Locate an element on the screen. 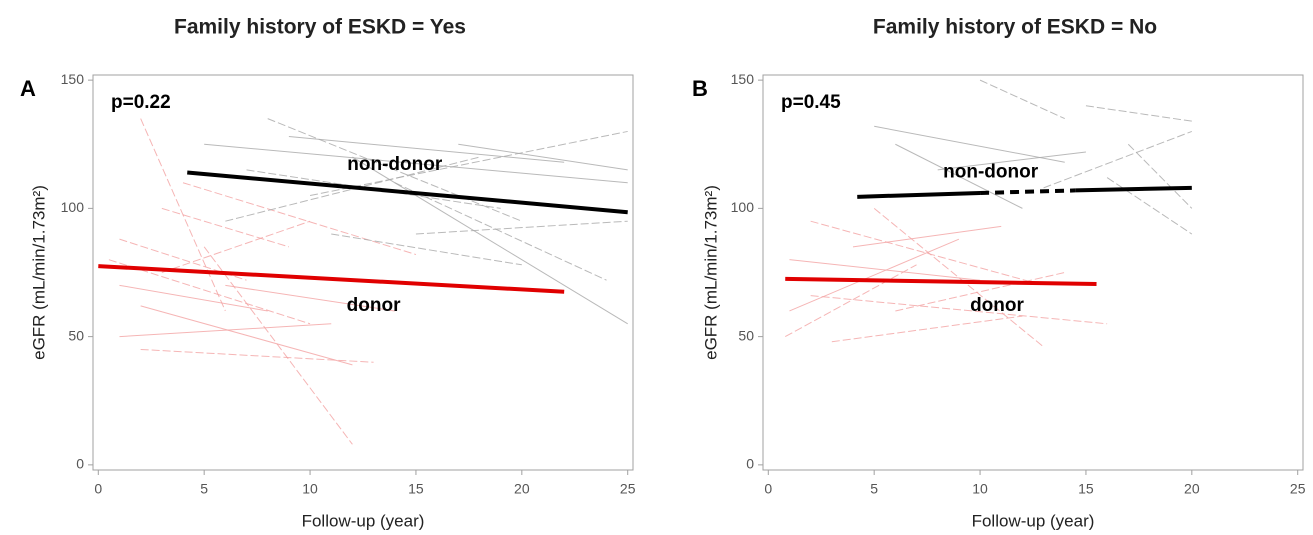 This screenshot has height=535, width=1313. panel-label: B is located at coordinates (700, 88).